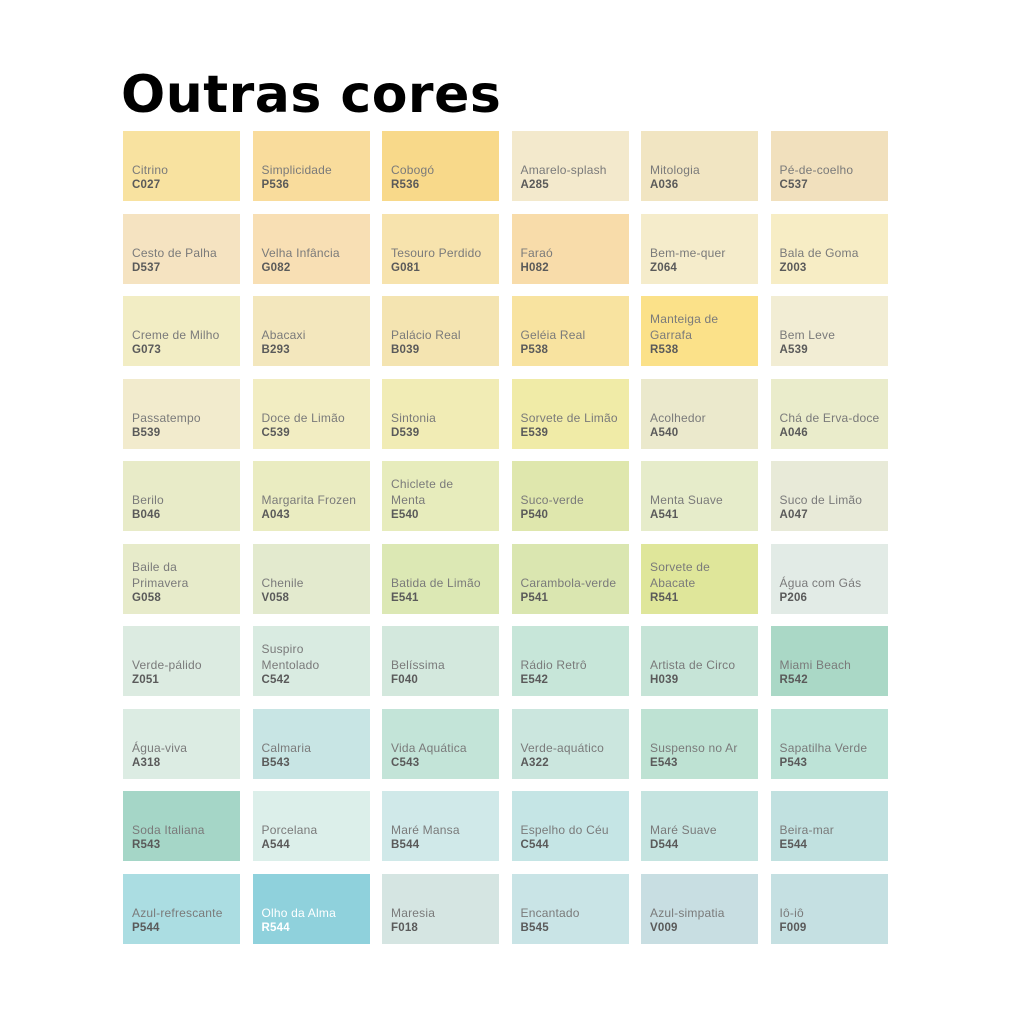 The width and height of the screenshot is (1024, 1024). I want to click on color-swatch: Azul-refrescante P544, so click(181, 908).